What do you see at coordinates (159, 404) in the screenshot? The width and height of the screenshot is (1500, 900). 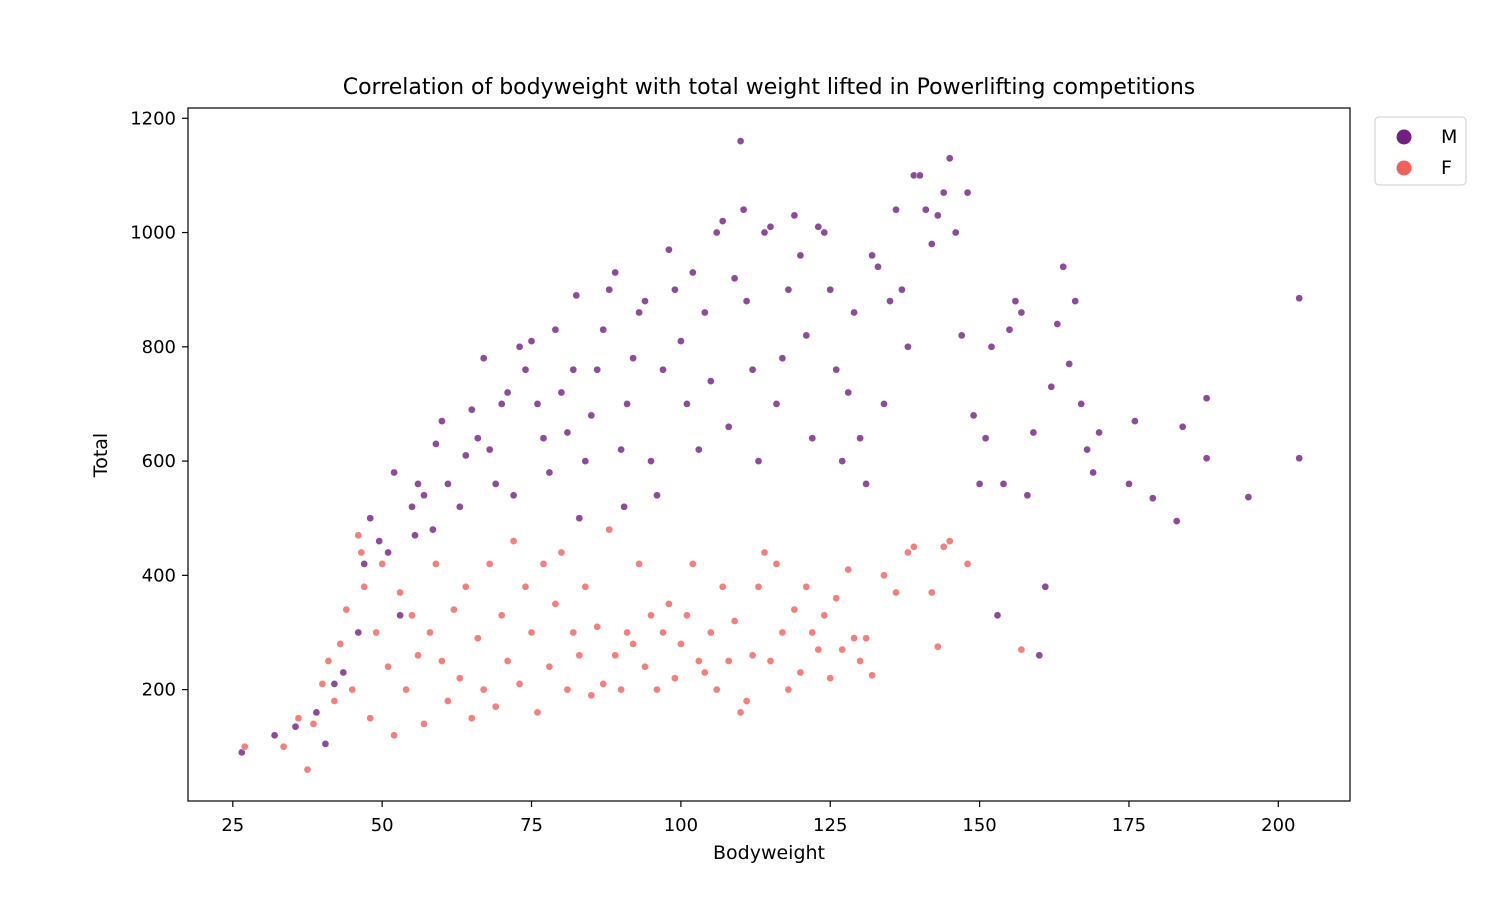 I see `y-axis: 200 400 600 800 1000 1200` at bounding box center [159, 404].